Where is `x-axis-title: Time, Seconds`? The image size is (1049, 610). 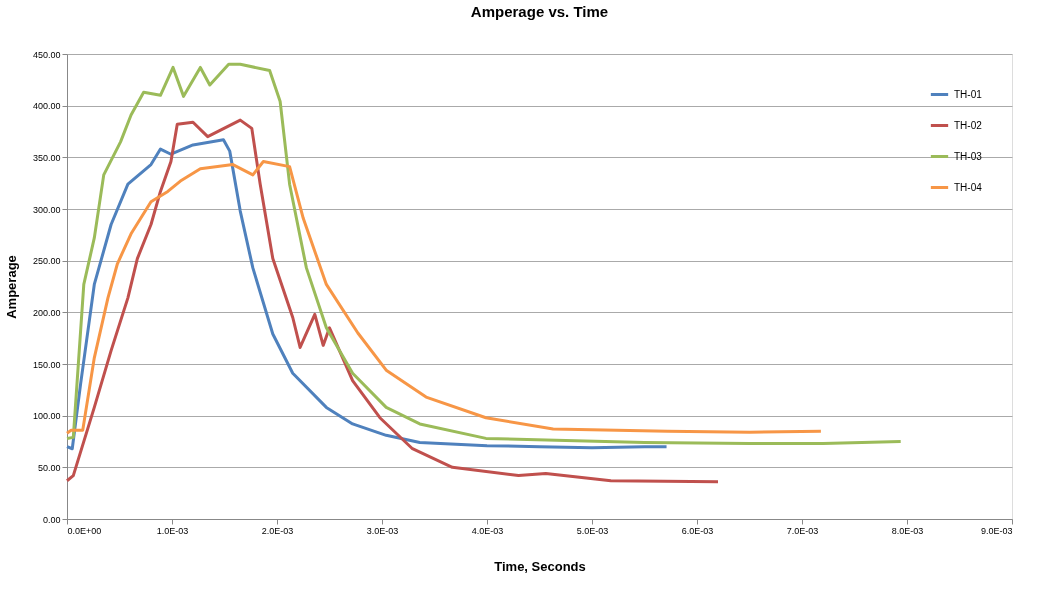
x-axis-title: Time, Seconds is located at coordinates (540, 566).